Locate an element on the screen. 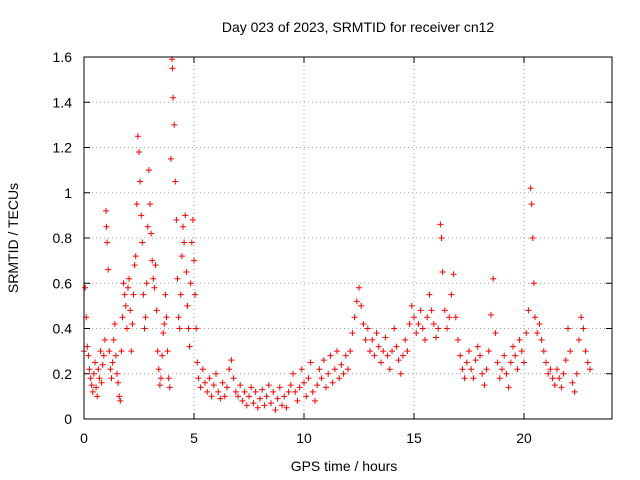 The image size is (640, 480). y-tick-label: 0.2 is located at coordinates (63, 374).